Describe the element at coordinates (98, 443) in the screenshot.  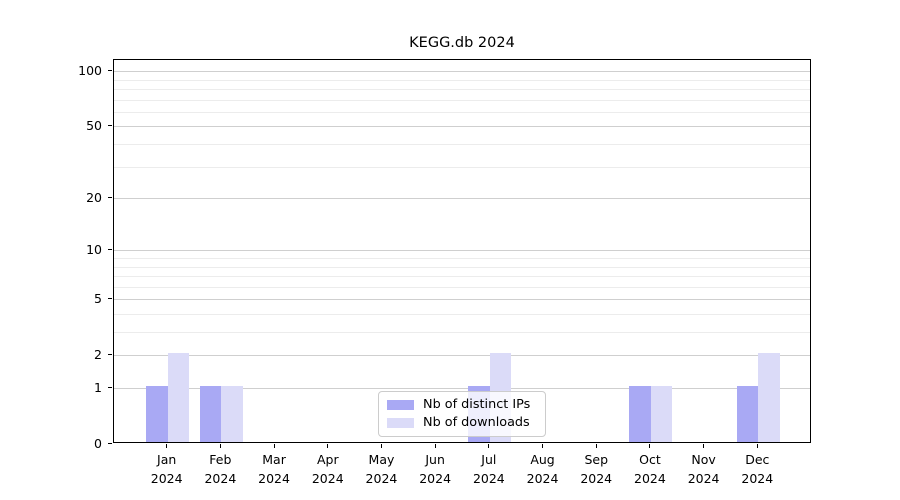
I see `y-tick-label-0: 0` at that location.